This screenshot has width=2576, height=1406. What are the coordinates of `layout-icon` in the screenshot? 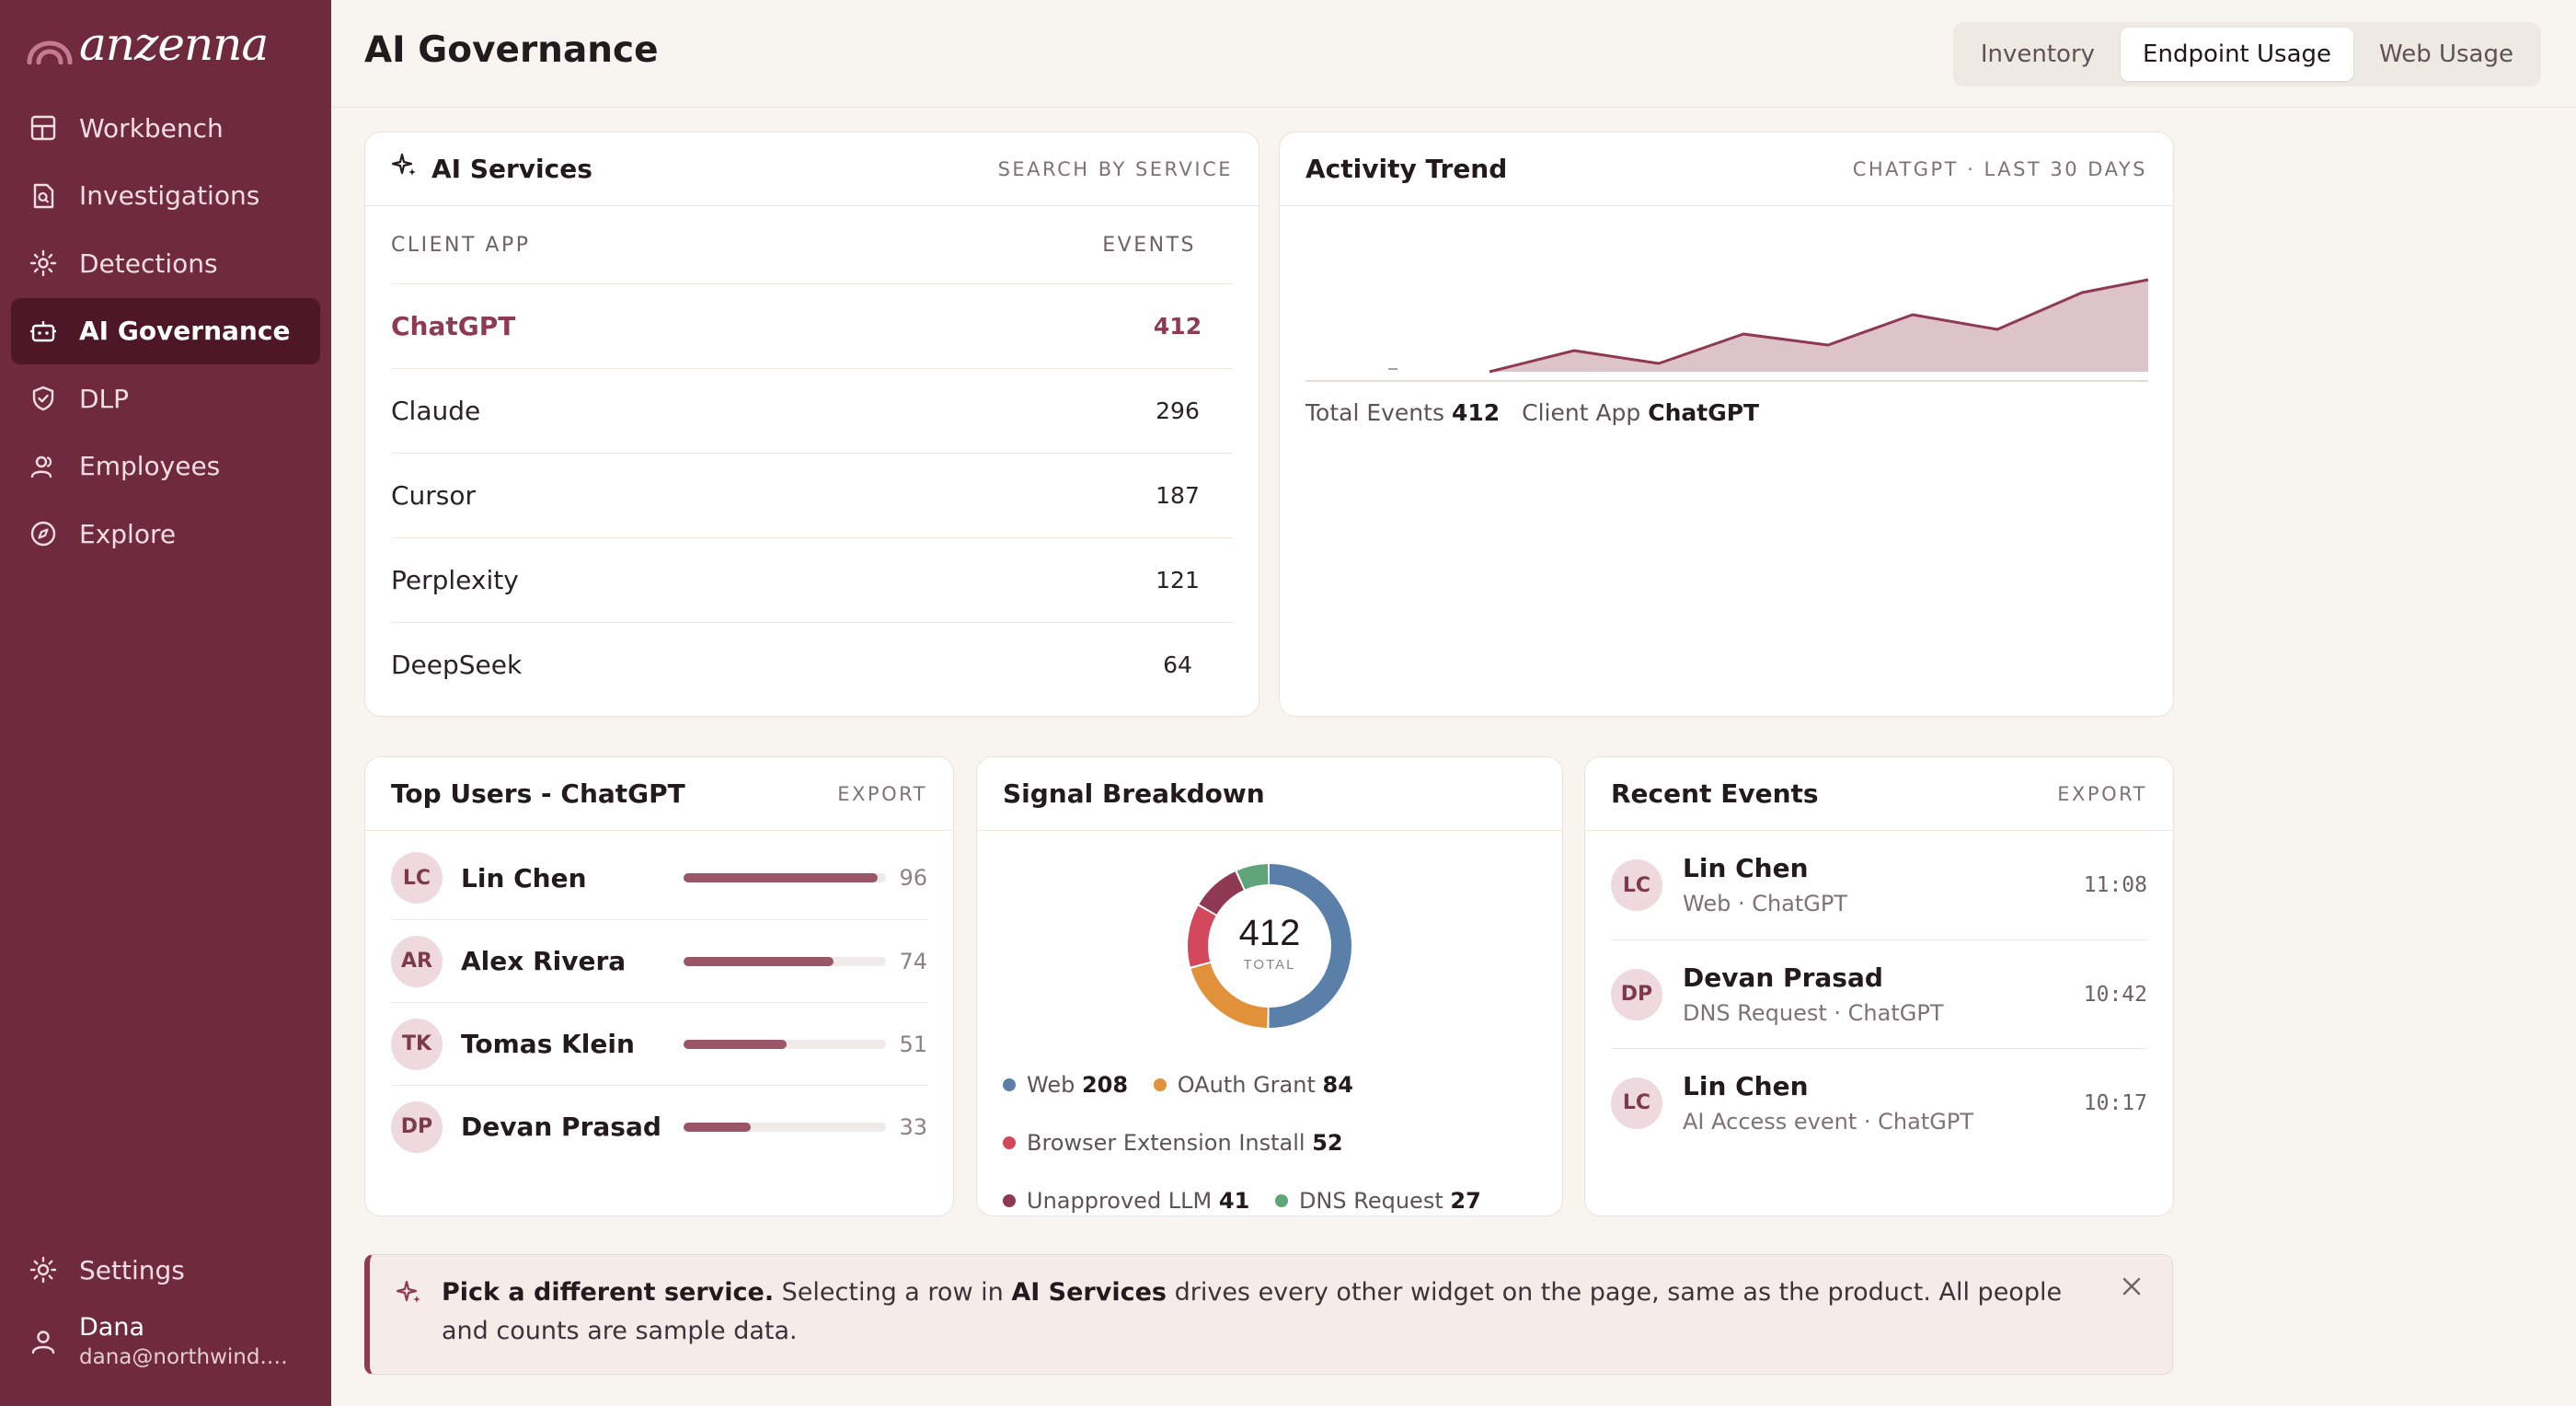 It's located at (43, 128).